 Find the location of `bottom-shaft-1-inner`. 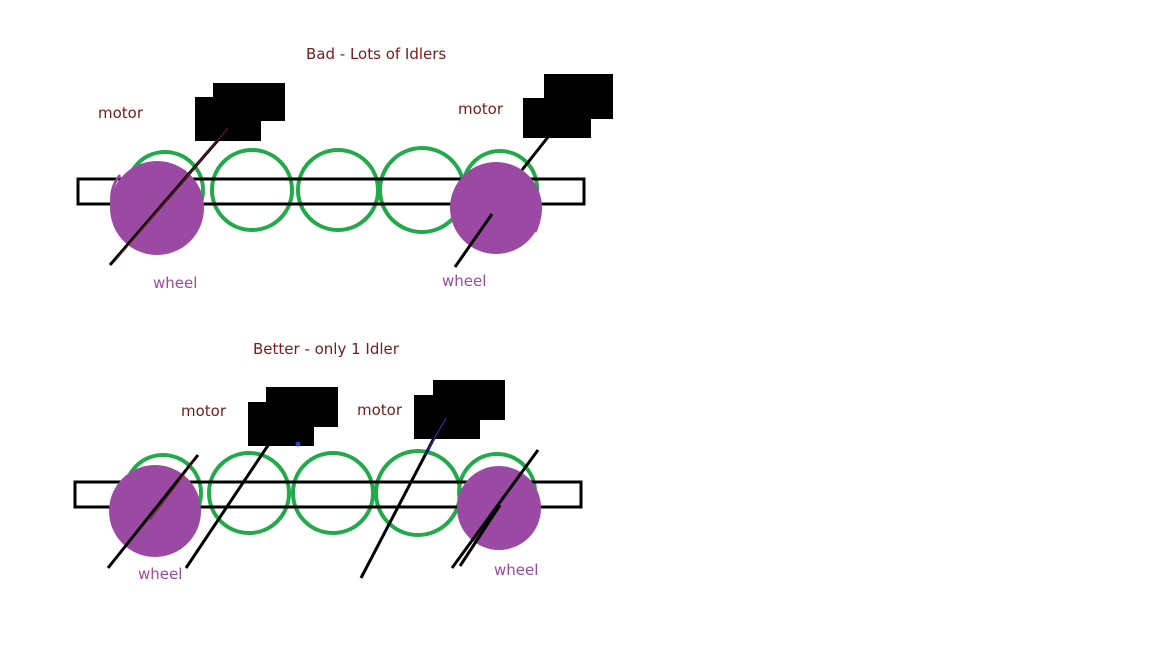

bottom-shaft-1-inner is located at coordinates (172, 490).